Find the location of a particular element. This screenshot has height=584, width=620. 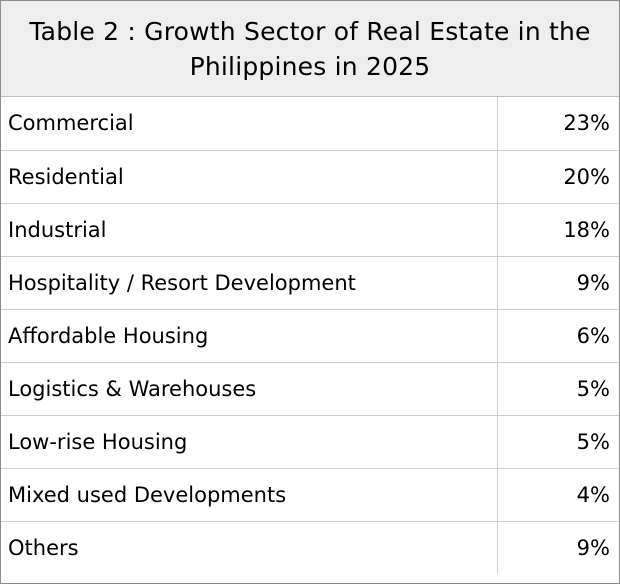

sector-cell: Industrial is located at coordinates (249, 230).